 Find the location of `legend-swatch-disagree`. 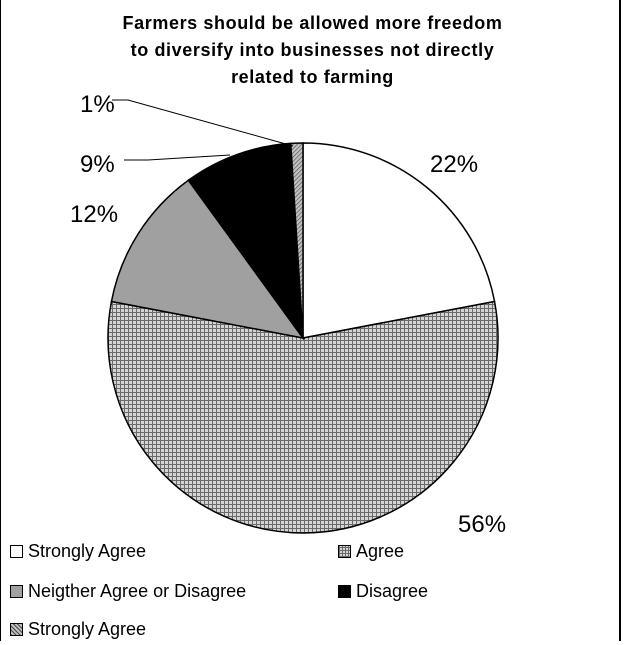

legend-swatch-disagree is located at coordinates (344, 591).